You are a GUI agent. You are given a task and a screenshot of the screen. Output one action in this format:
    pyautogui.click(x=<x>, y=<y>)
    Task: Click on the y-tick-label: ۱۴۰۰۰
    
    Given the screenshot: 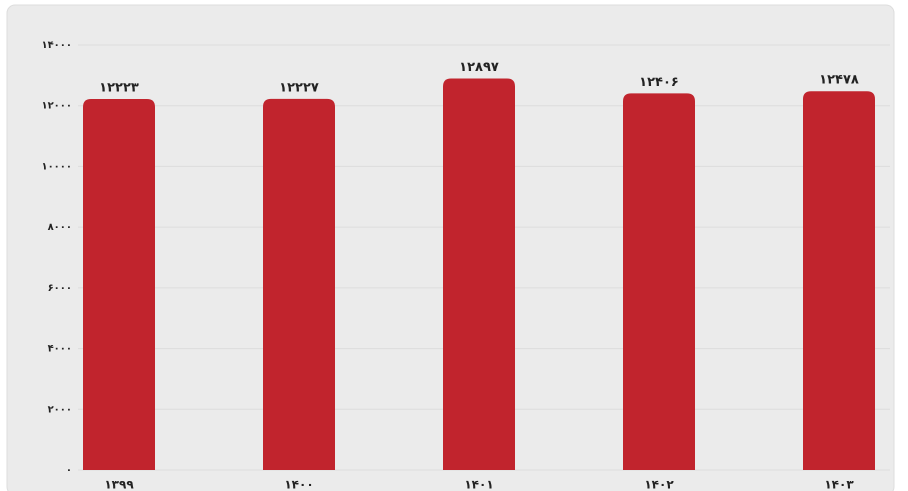 What is the action you would take?
    pyautogui.click(x=56, y=45)
    